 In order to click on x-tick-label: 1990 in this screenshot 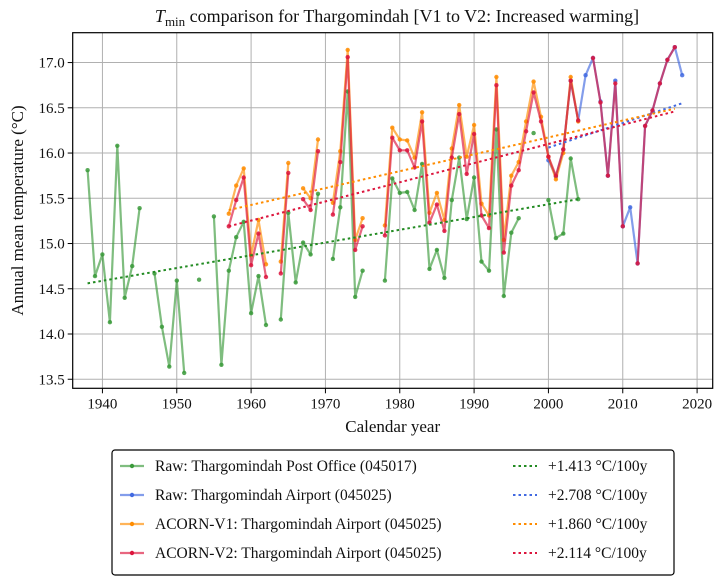, I will do `click(474, 404)`.